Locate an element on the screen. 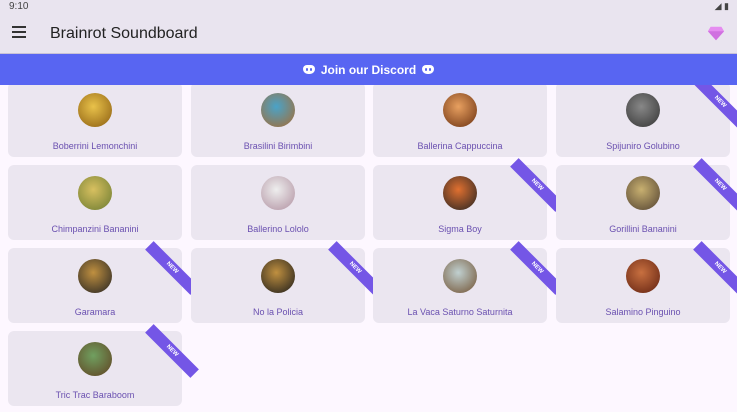  sound-card: Boberrini Lemonchini is located at coordinates (95, 121).